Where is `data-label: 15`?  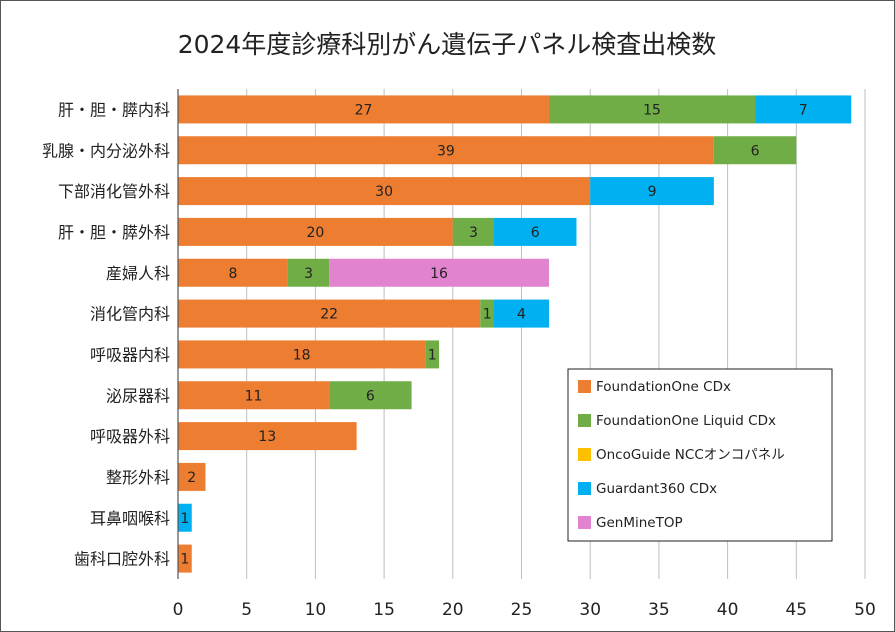
data-label: 15 is located at coordinates (652, 110).